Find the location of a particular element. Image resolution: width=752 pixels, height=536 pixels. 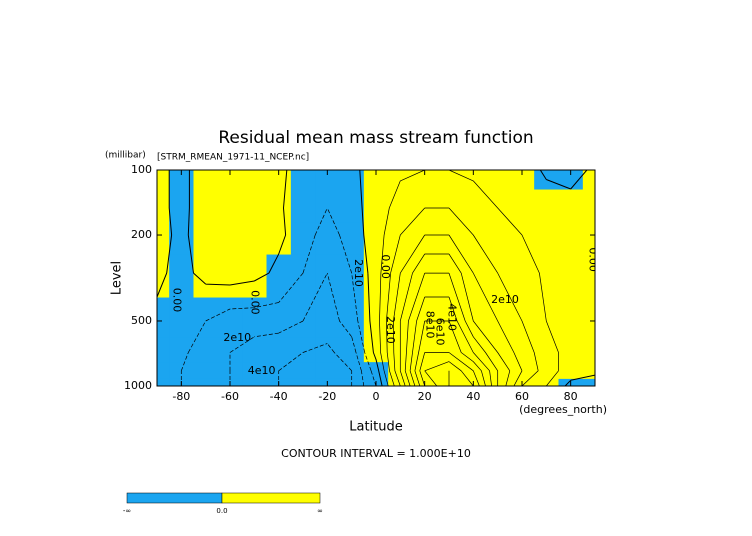

contour-label: 2e10 is located at coordinates (390, 330).